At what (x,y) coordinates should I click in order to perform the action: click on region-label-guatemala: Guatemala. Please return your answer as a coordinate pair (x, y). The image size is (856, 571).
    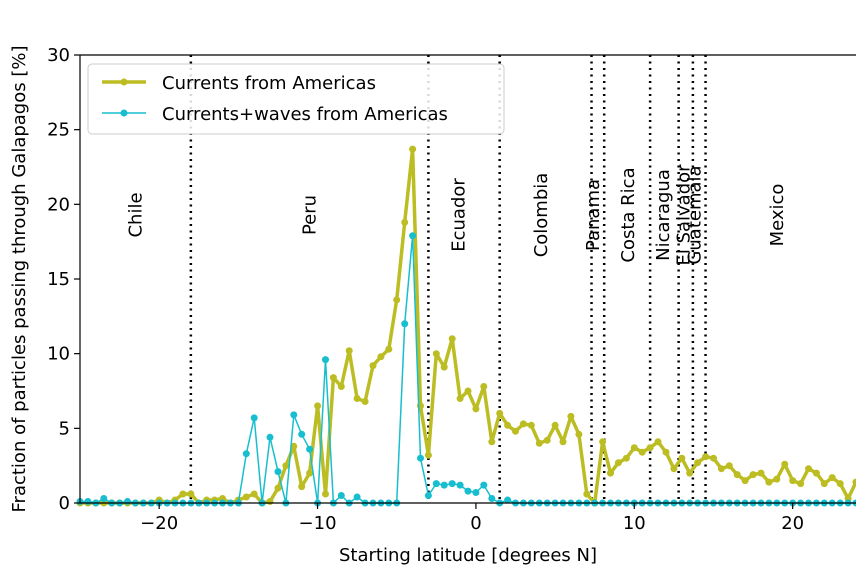
    Looking at the image, I should click on (694, 214).